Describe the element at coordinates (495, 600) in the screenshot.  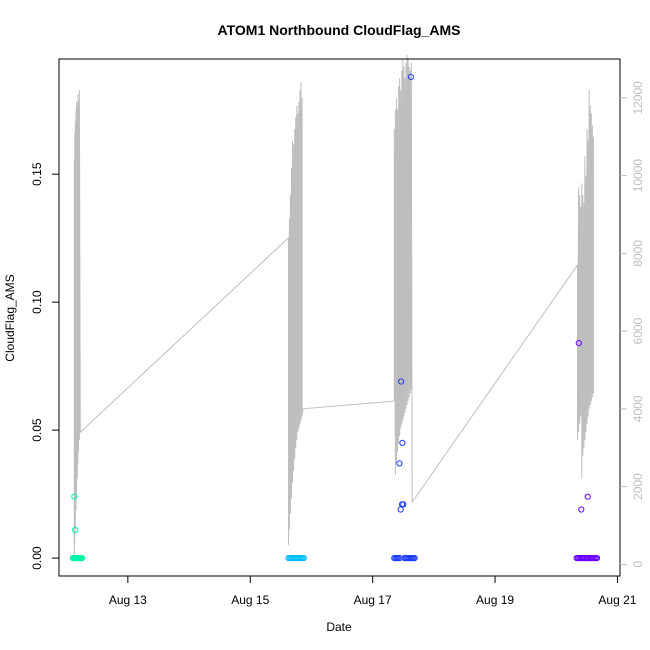
I see `x-tick-label: Aug 19` at that location.